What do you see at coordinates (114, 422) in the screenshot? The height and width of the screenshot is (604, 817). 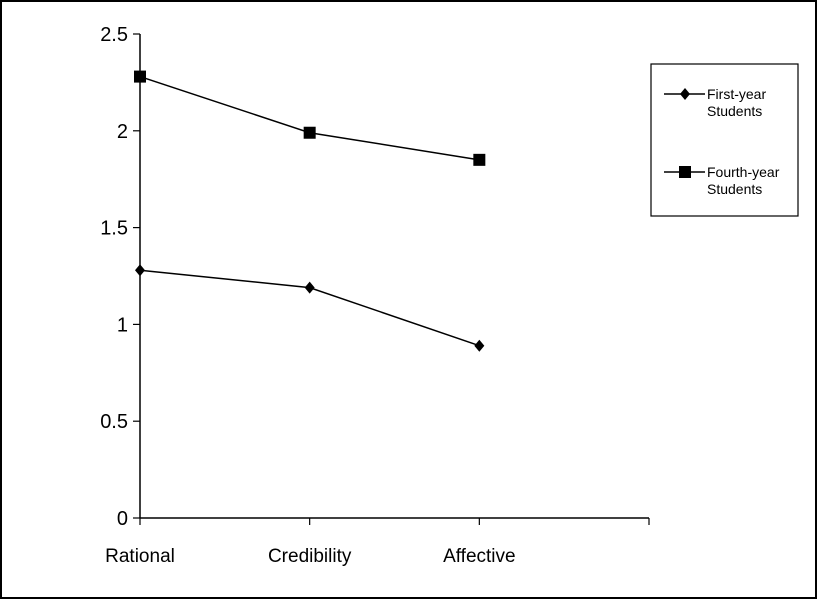 I see `y-tick-label: 0.5` at bounding box center [114, 422].